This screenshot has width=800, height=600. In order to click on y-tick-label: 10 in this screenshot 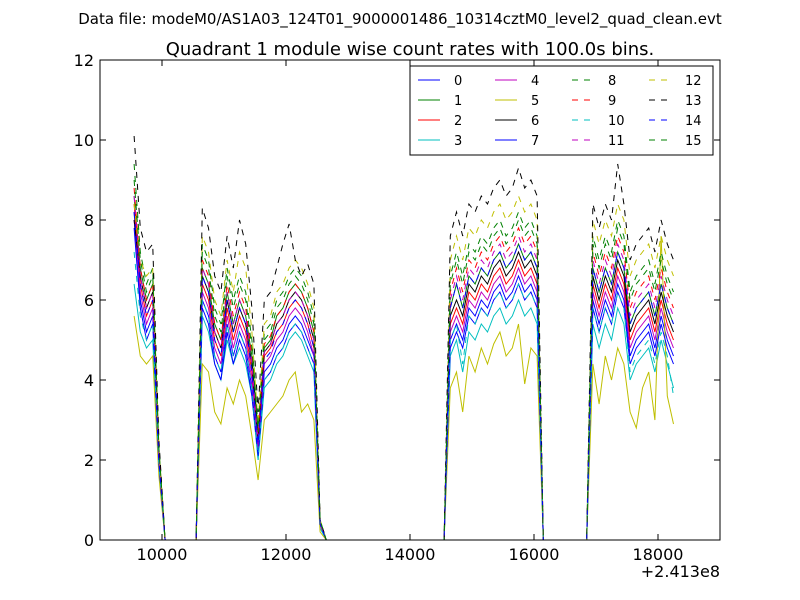, I will do `click(84, 140)`.